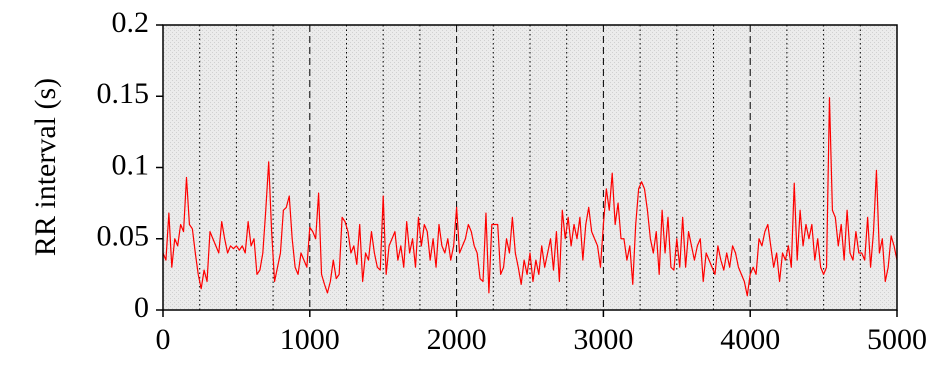 This screenshot has width=941, height=365. I want to click on x-tick-label: 3000, so click(603, 339).